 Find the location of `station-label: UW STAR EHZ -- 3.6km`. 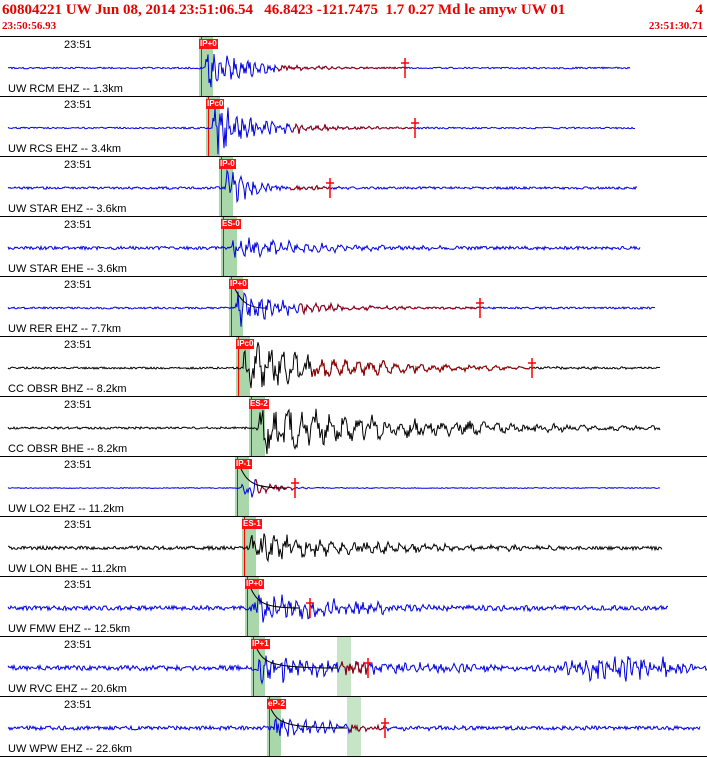

station-label: UW STAR EHZ -- 3.6km is located at coordinates (67, 209).